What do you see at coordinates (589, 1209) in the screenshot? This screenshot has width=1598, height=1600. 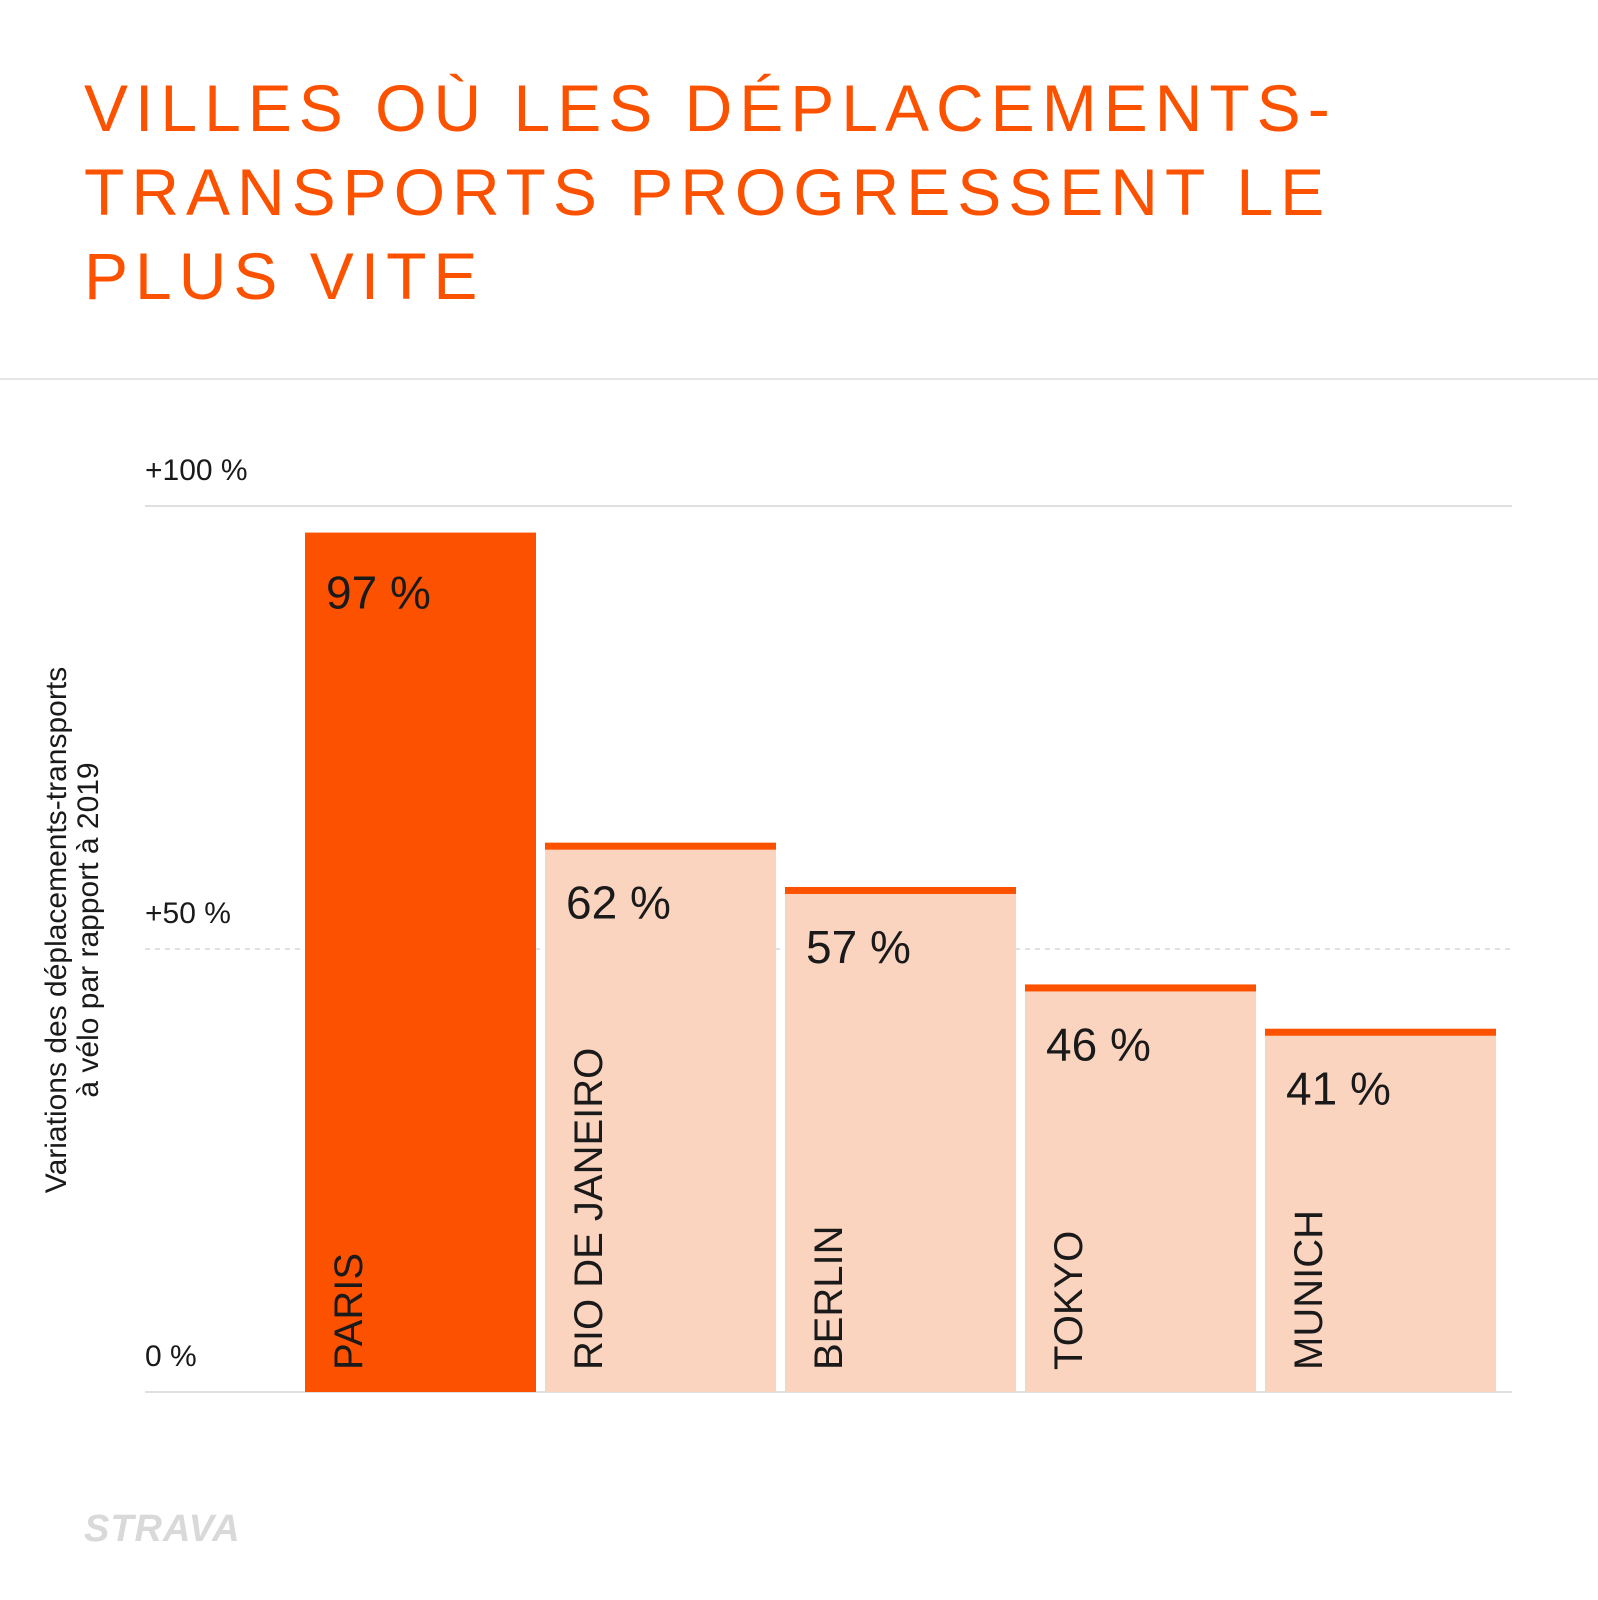 I see `category-label: RIO DE JANEIRO` at bounding box center [589, 1209].